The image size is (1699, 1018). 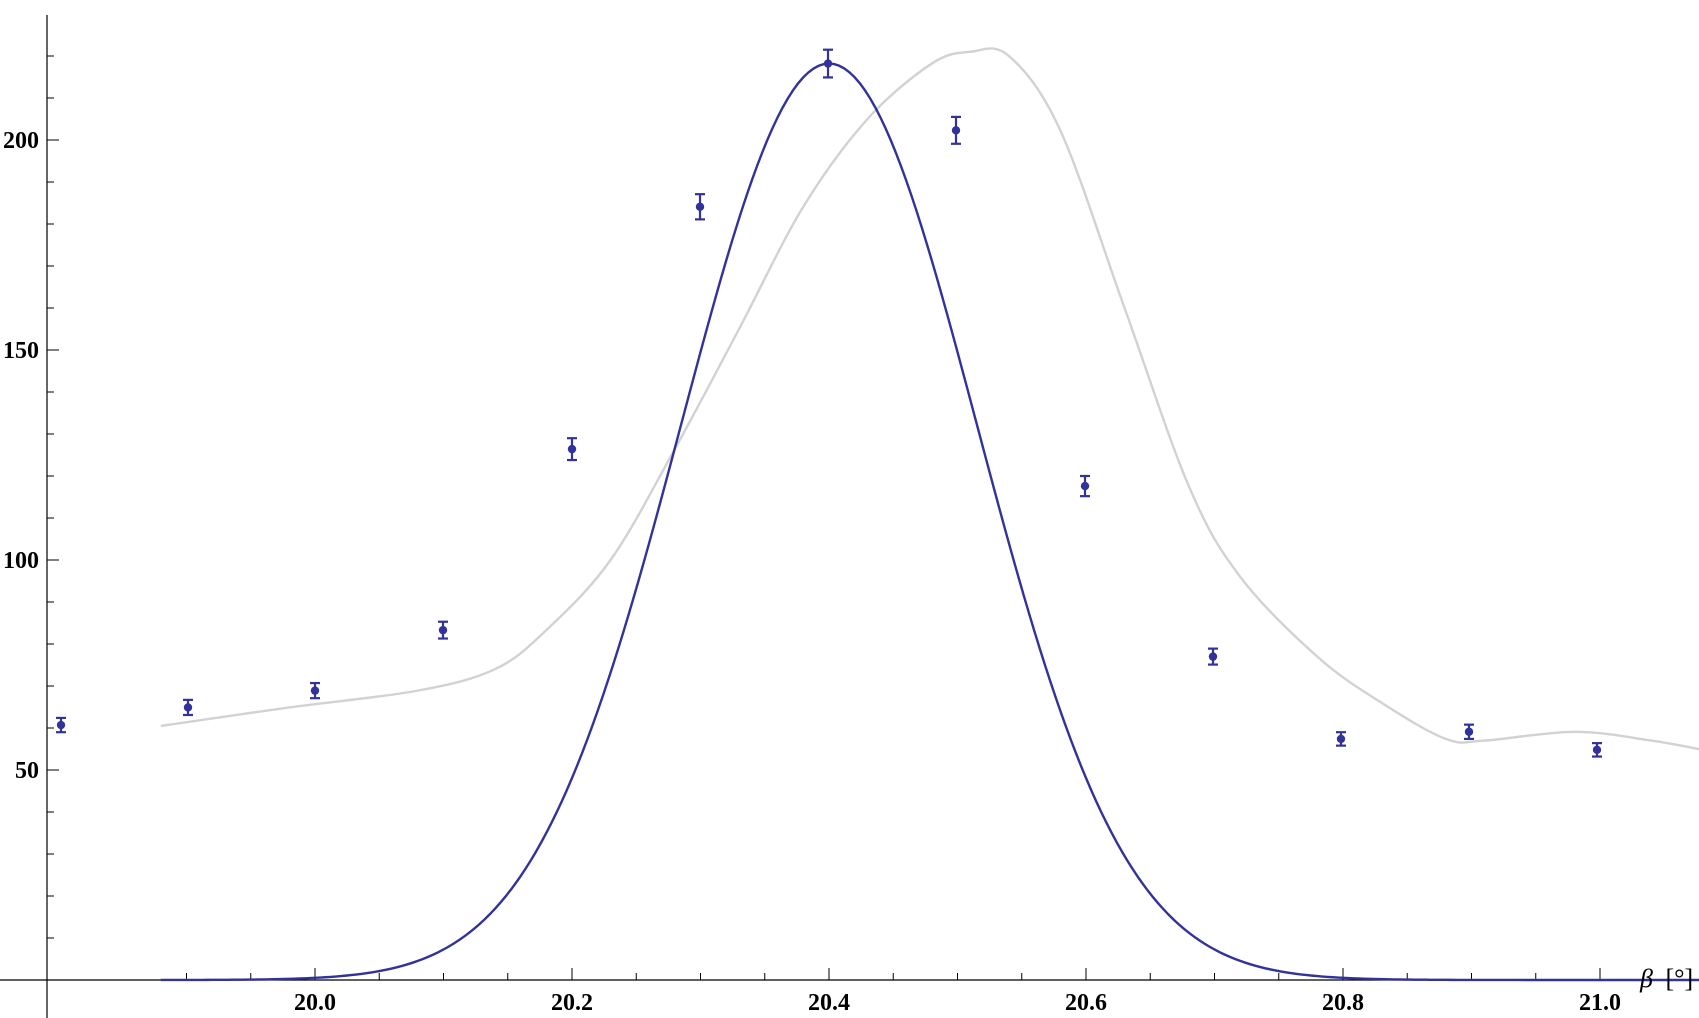 What do you see at coordinates (27, 771) in the screenshot?
I see `y-tick-label: 50` at bounding box center [27, 771].